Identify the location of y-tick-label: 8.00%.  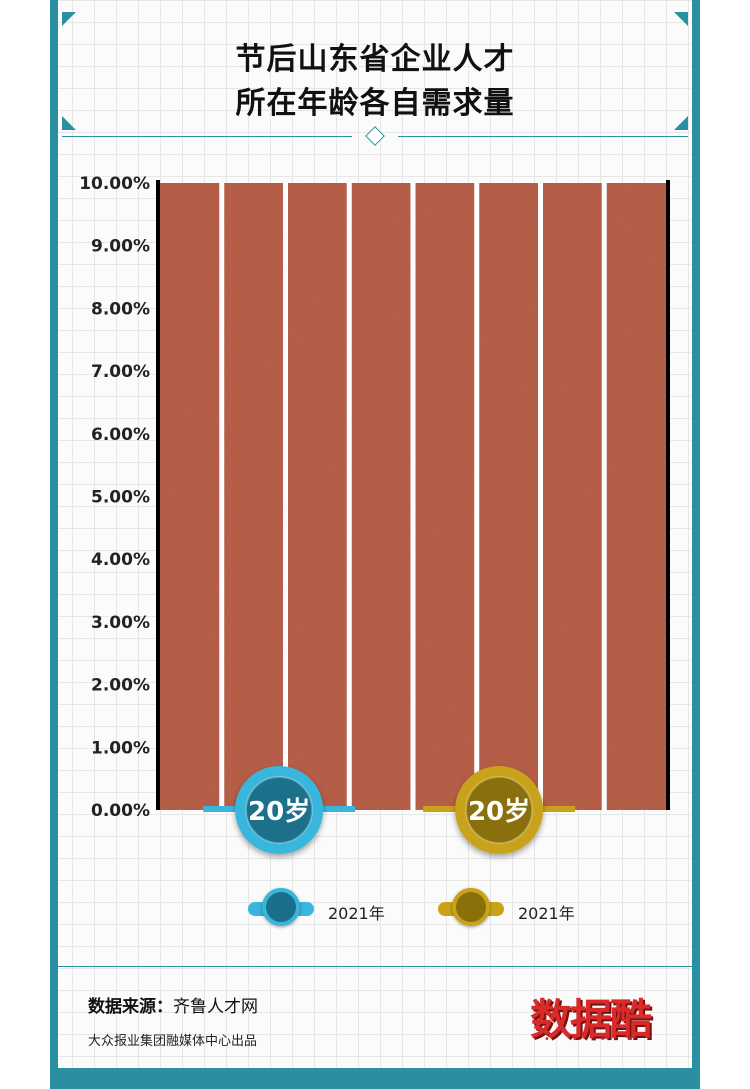
(120, 309).